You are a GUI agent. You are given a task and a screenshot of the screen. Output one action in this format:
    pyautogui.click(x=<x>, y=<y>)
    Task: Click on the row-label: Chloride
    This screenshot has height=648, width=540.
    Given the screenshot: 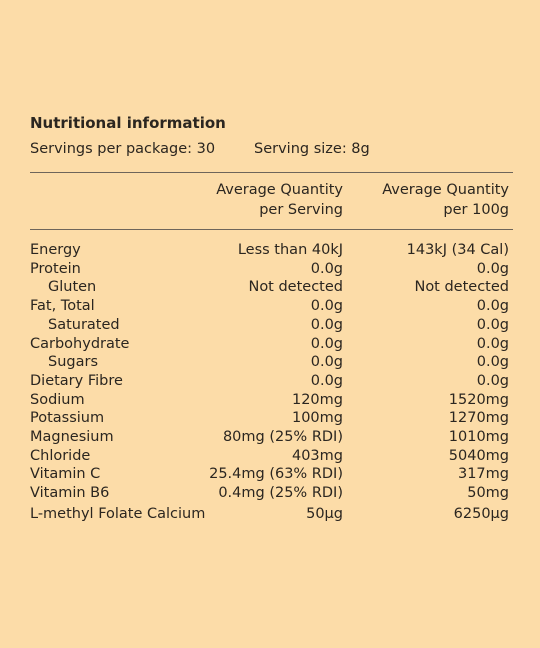 What is the action you would take?
    pyautogui.click(x=60, y=455)
    